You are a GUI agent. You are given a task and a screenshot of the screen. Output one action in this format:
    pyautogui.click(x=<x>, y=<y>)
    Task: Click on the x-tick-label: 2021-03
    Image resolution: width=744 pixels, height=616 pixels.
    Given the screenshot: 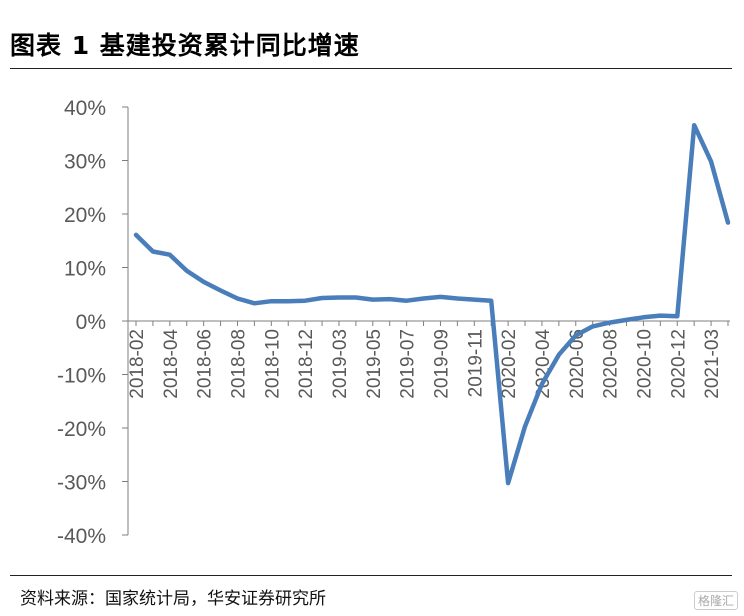 What is the action you would take?
    pyautogui.click(x=712, y=364)
    